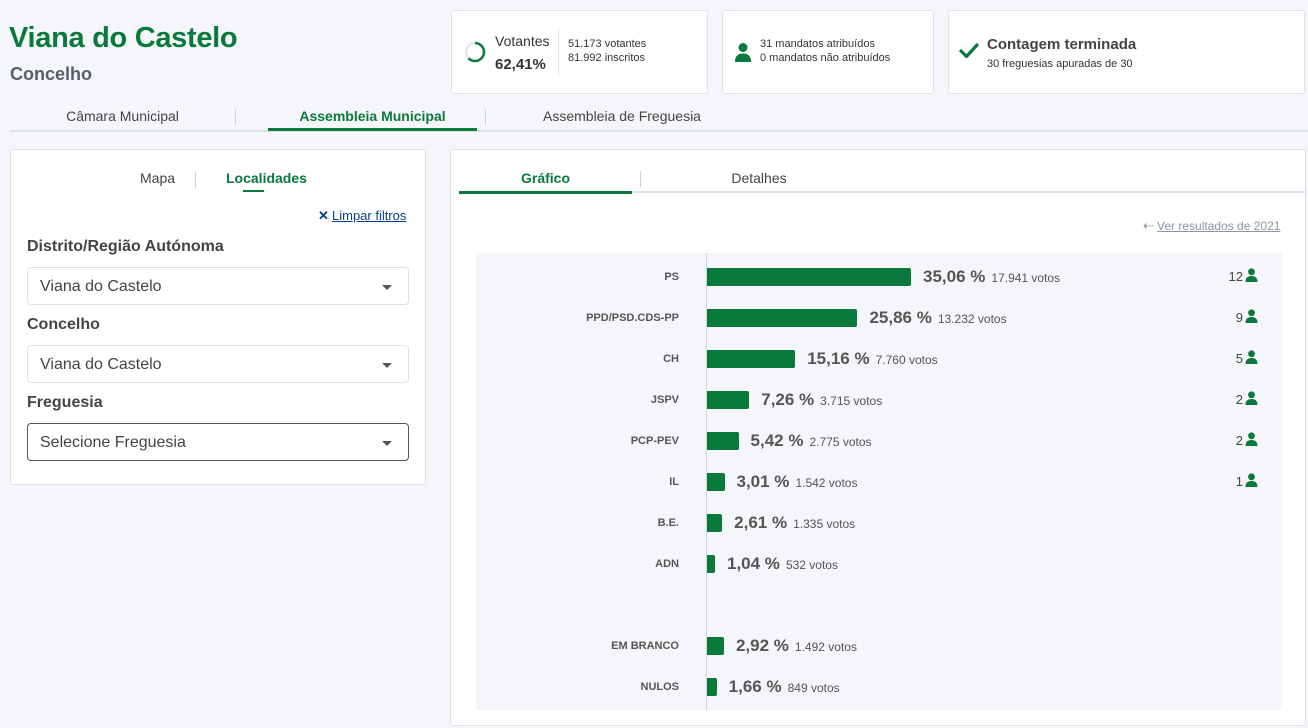 This screenshot has height=728, width=1308. What do you see at coordinates (825, 58) in the screenshot?
I see `mandates-unassigned: 0 mandatos não atribuídos` at bounding box center [825, 58].